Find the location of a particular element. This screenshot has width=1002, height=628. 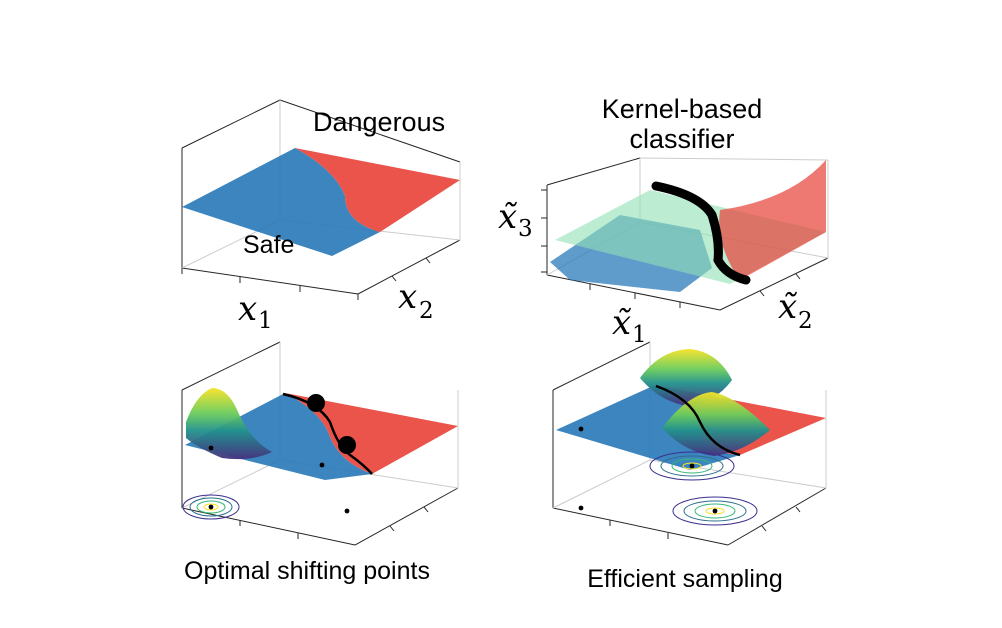

title-line2: classifier is located at coordinates (681, 139).